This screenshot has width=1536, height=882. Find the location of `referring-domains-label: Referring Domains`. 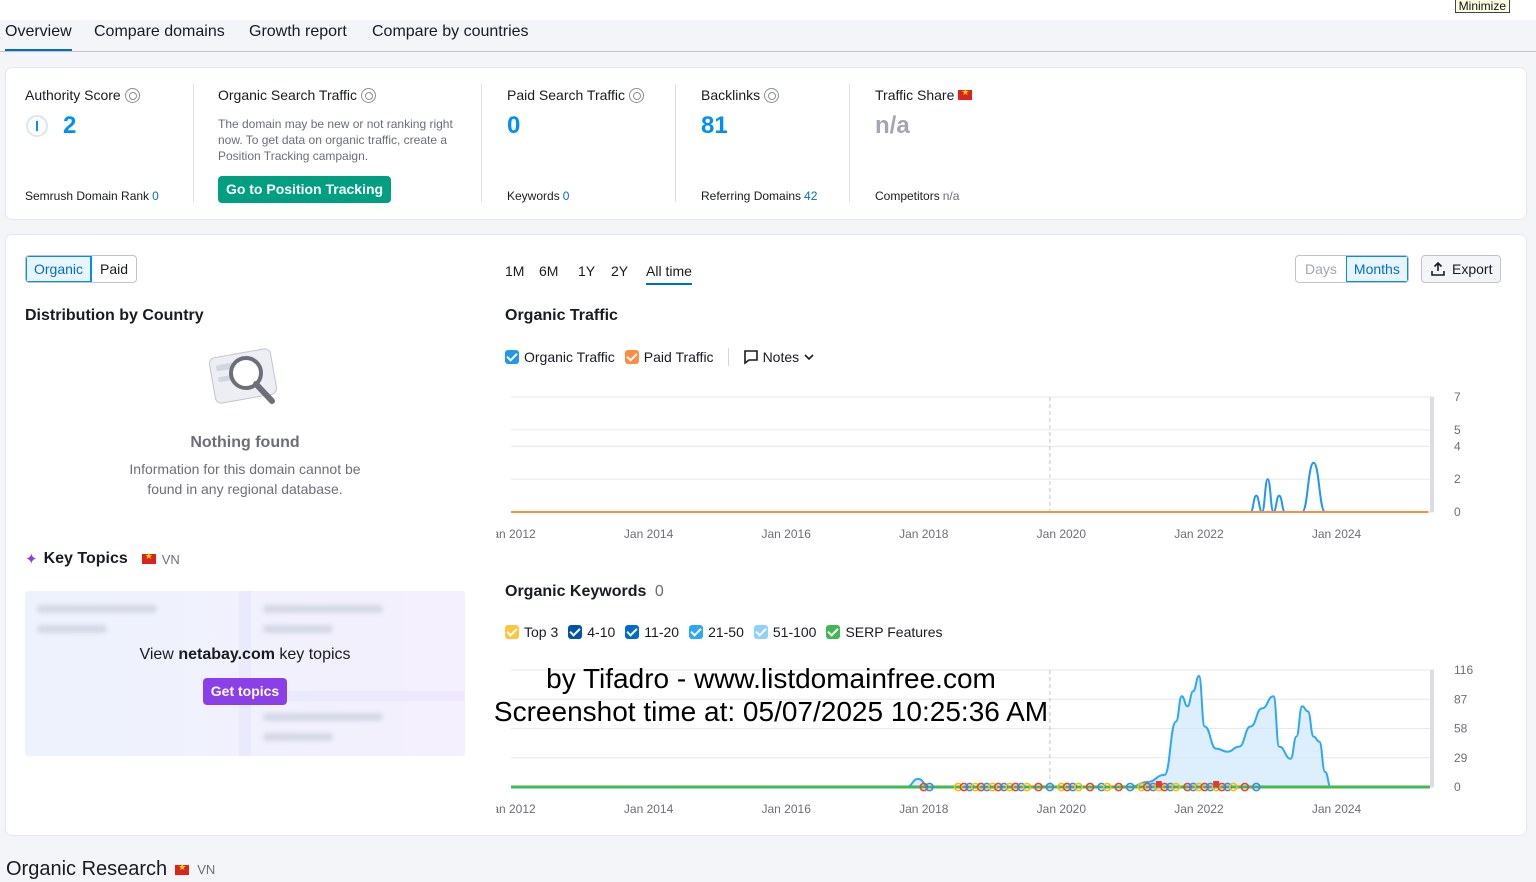

referring-domains-label: Referring Domains is located at coordinates (751, 196).